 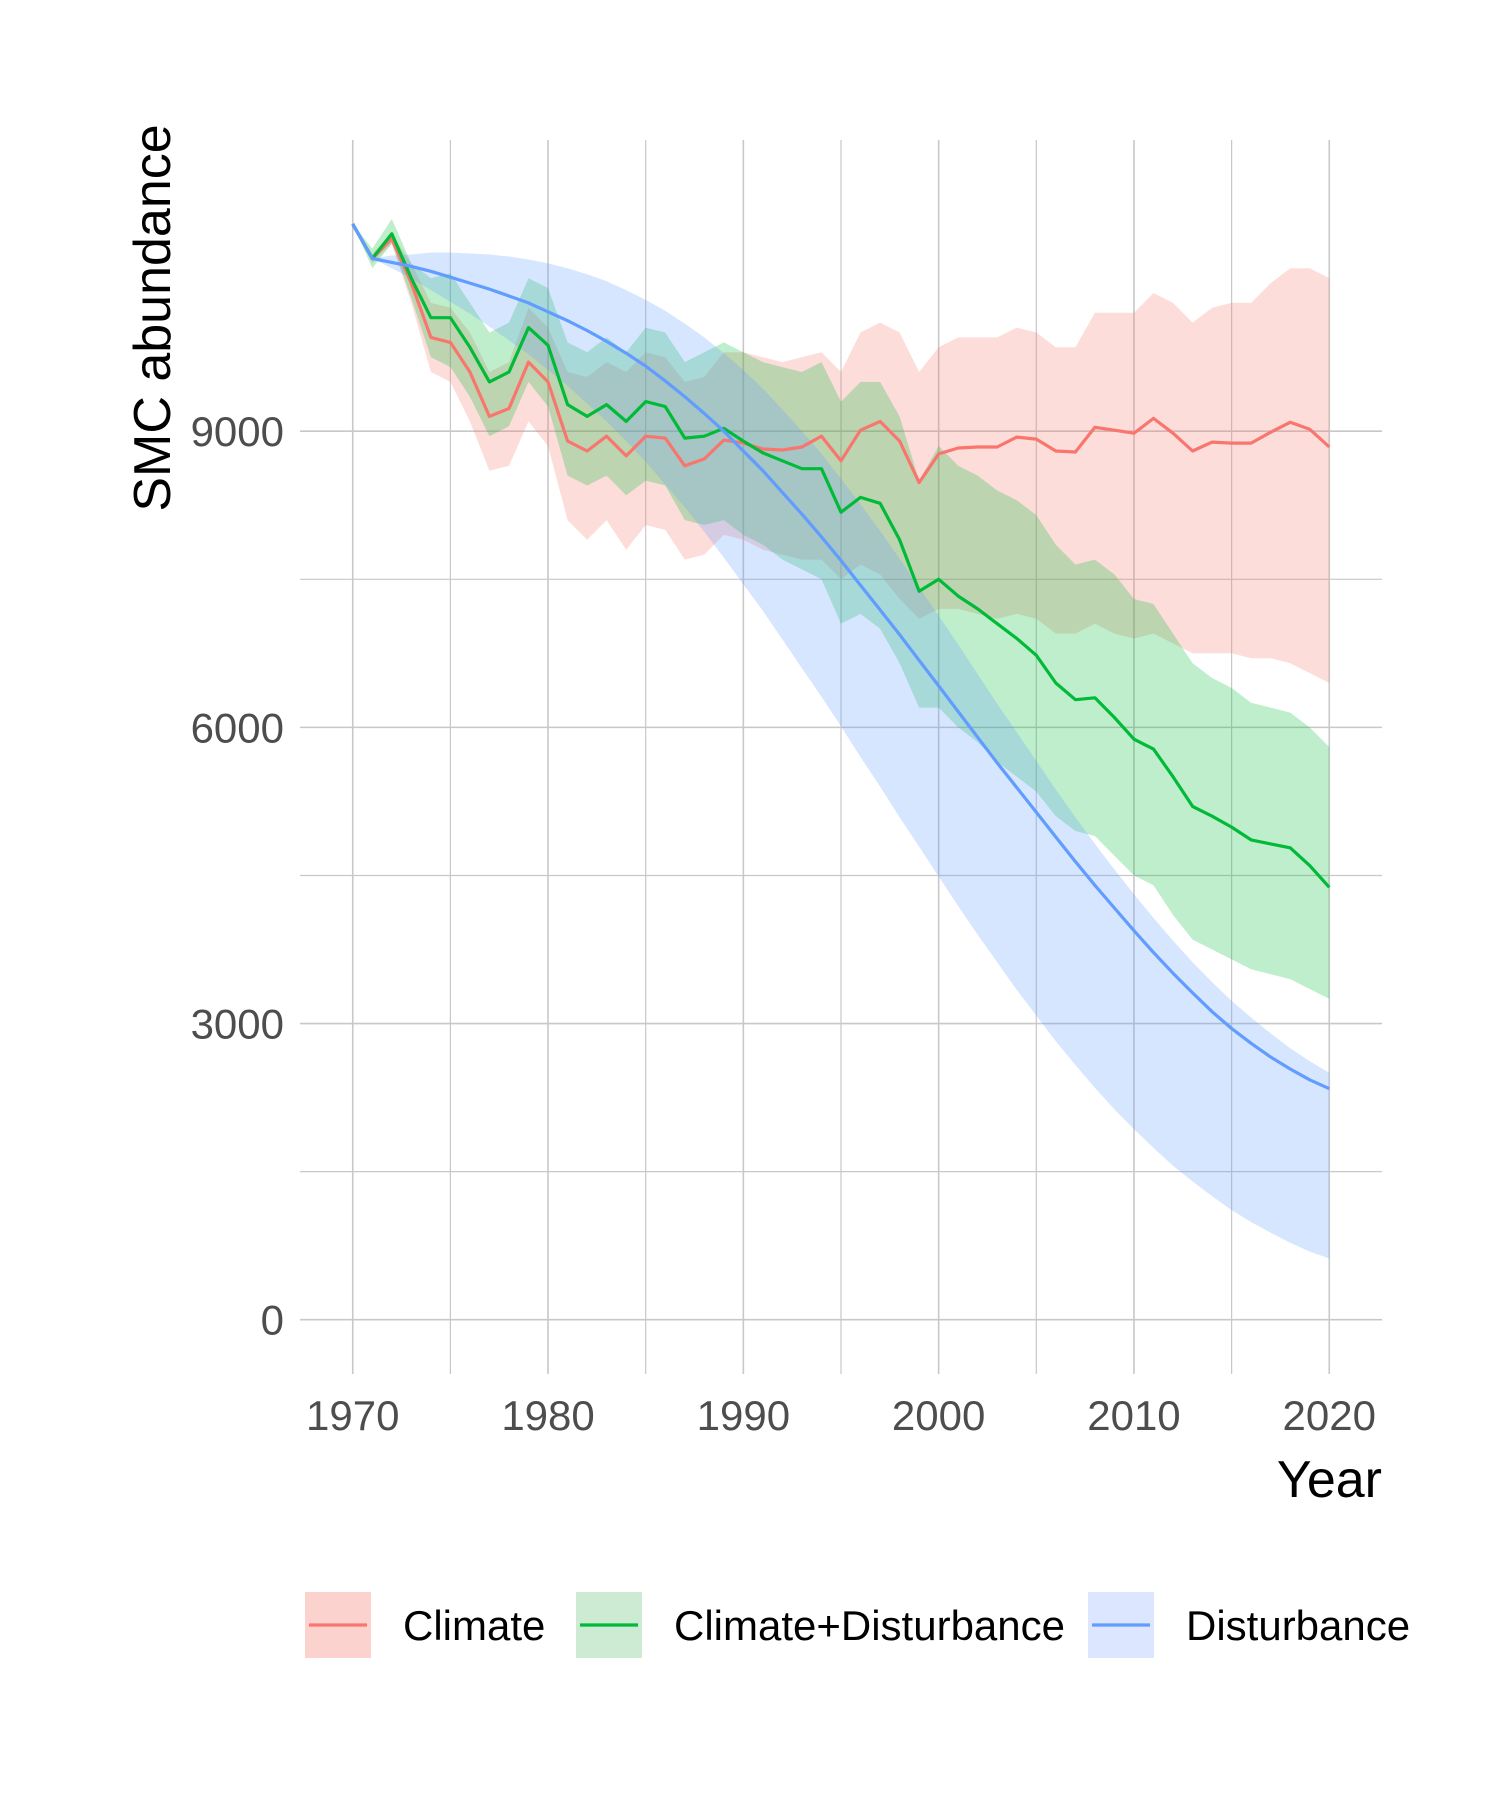 I want to click on y-tick-label: 3000, so click(x=237, y=1024).